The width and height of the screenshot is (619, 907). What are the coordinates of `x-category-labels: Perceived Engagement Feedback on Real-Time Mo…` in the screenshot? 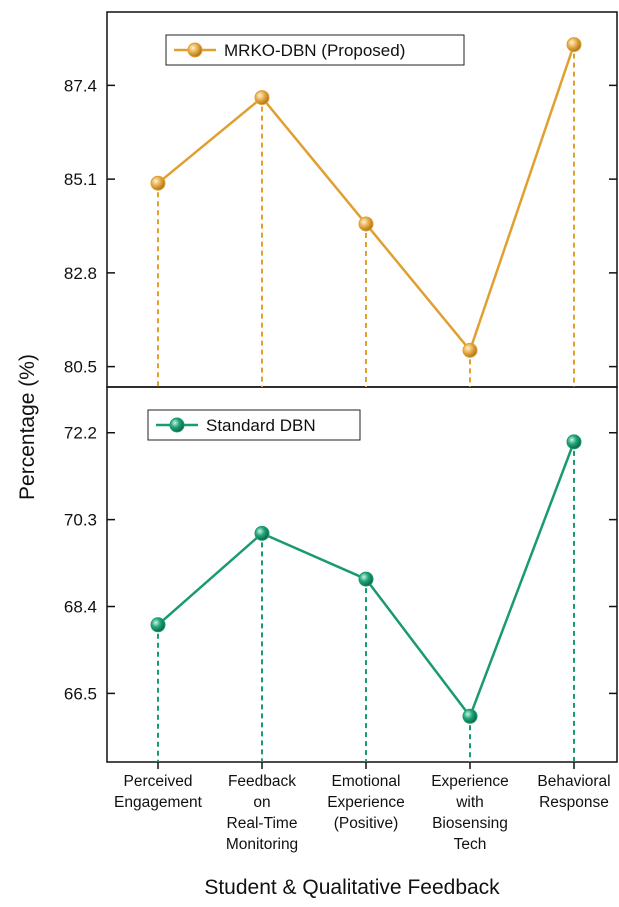 It's located at (362, 813).